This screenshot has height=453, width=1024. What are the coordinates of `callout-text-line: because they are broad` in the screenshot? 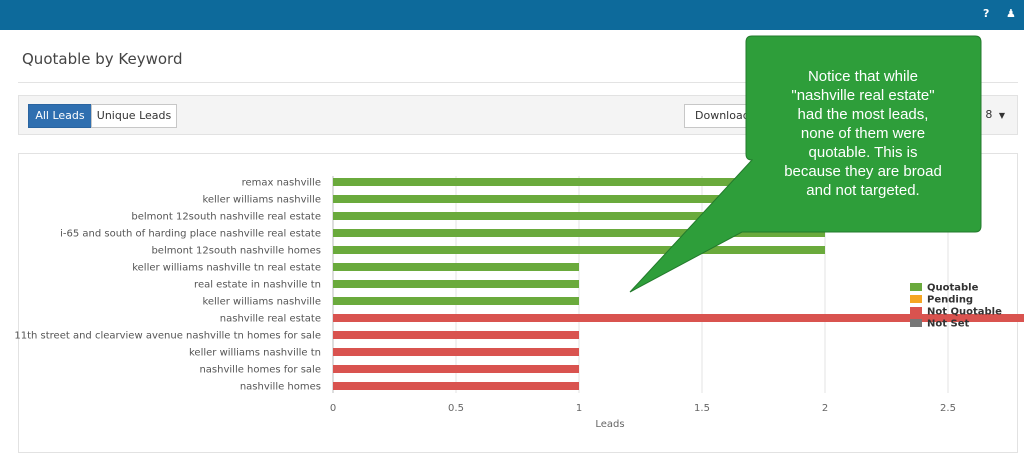 It's located at (863, 171).